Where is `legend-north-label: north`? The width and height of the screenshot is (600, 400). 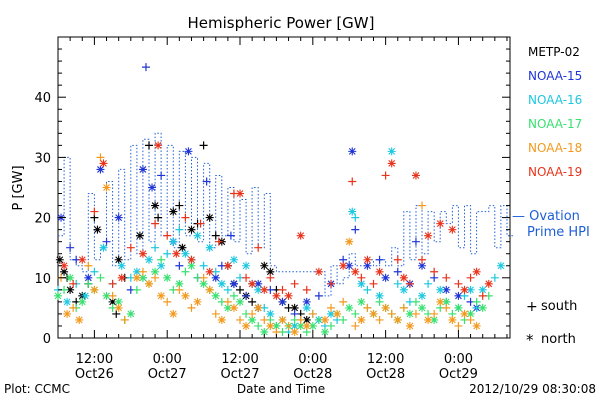
legend-north-label: north is located at coordinates (558, 339).